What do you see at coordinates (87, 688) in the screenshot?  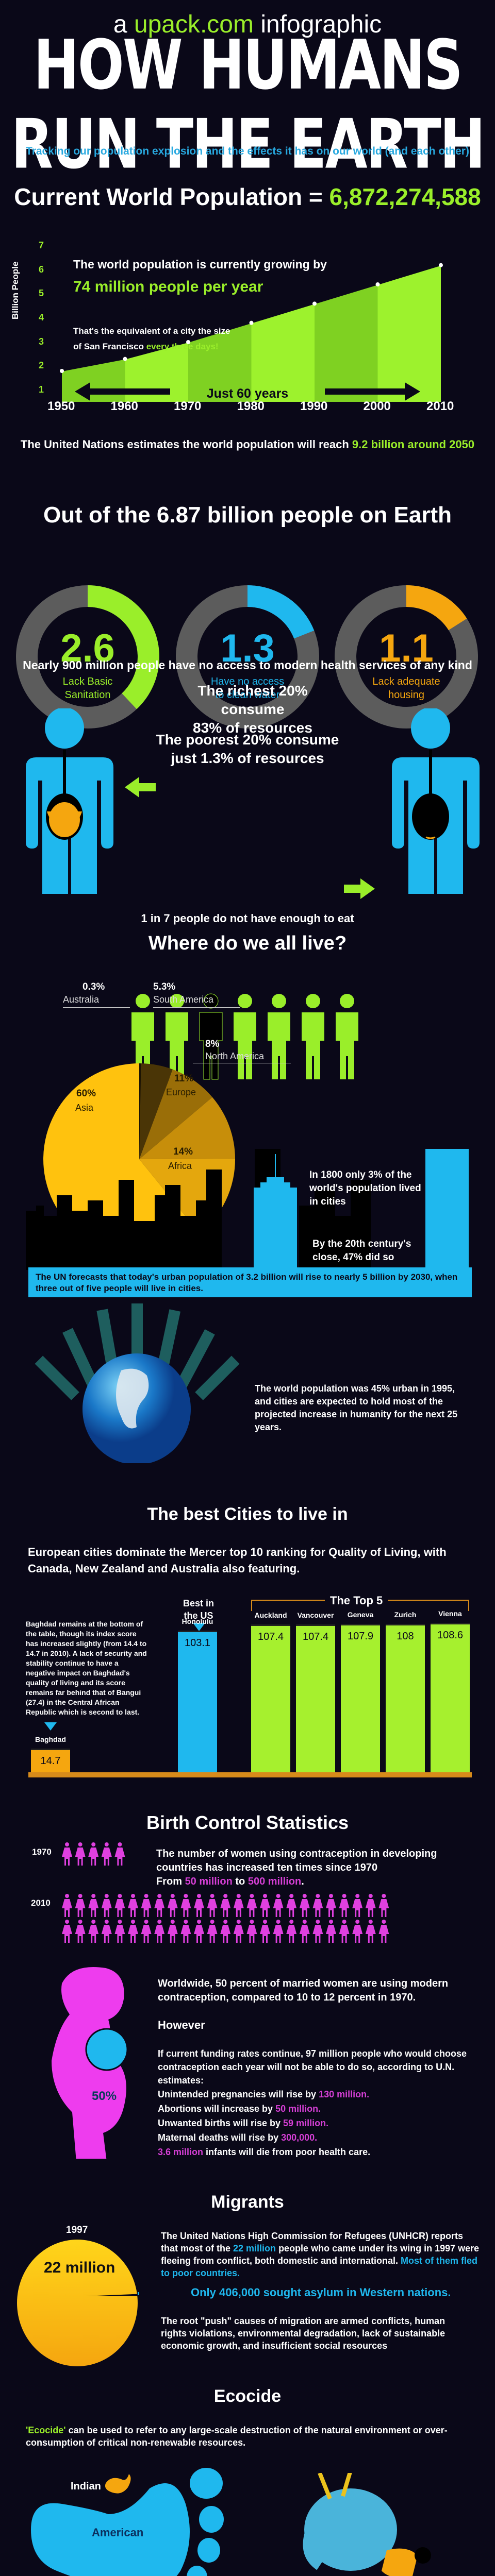 I see `ring-label: Lack Basic Sanitation` at bounding box center [87, 688].